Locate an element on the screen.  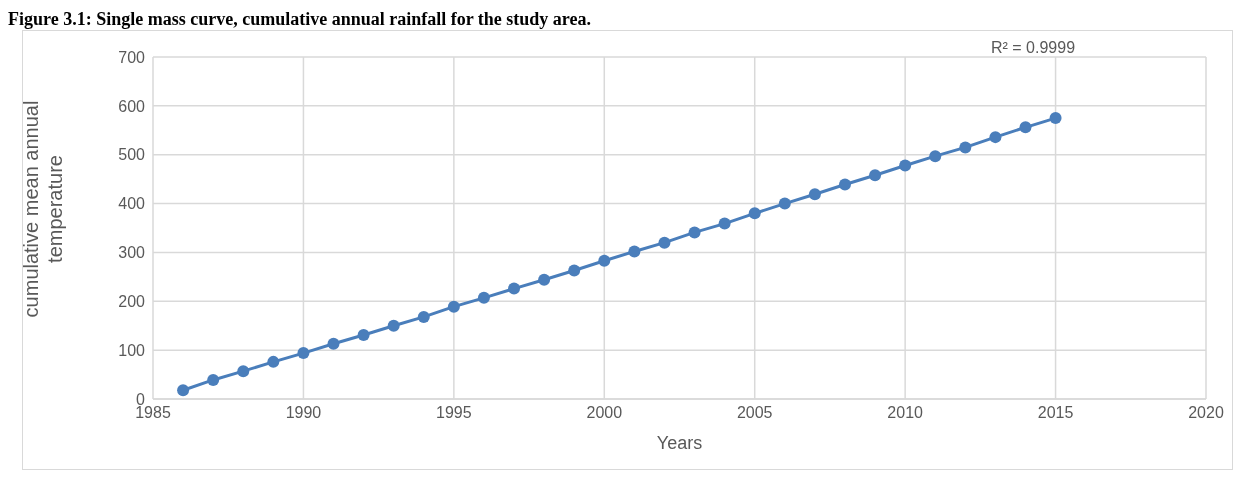
y-tick-label: 200 is located at coordinates (132, 301).